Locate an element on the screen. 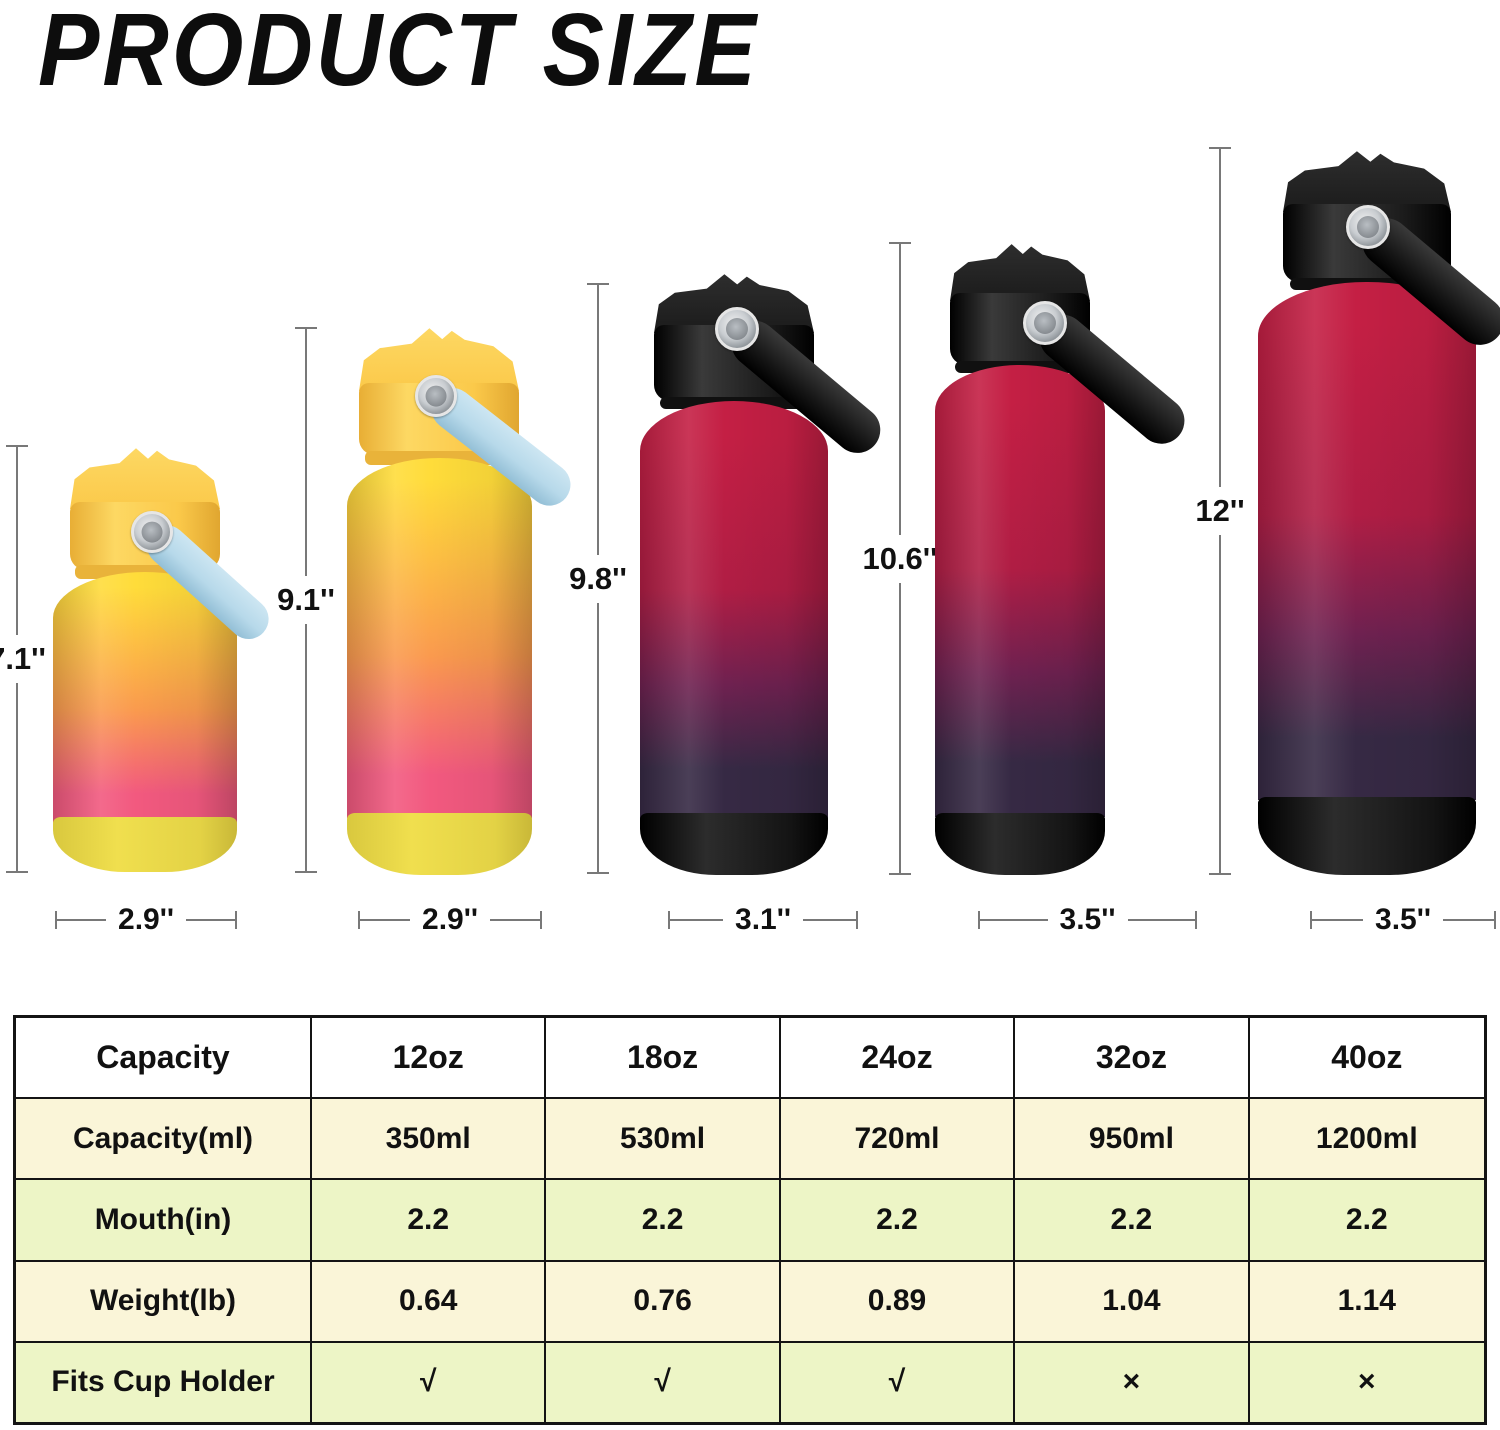 Image resolution: width=1500 pixels, height=1430 pixels. bottle-32oz is located at coordinates (1064, 559).